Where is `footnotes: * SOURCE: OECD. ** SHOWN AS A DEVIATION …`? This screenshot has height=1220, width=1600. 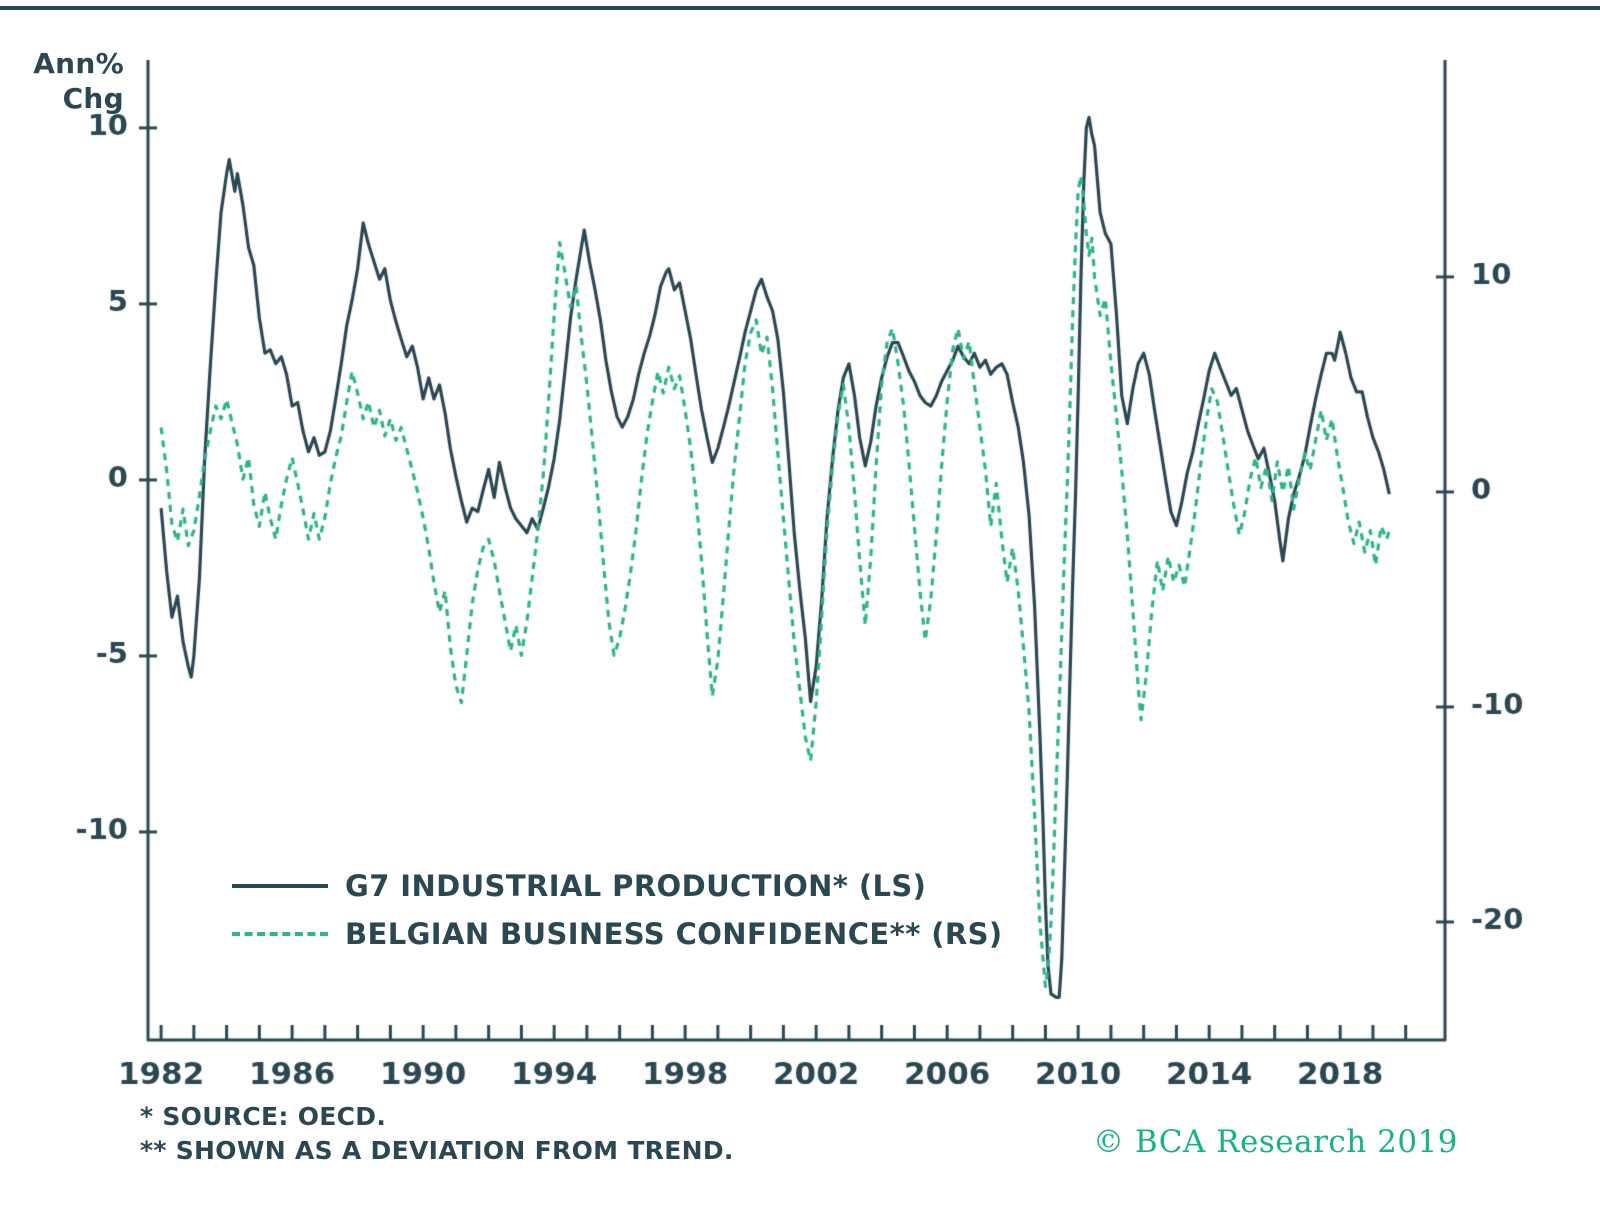 footnotes: * SOURCE: OECD. ** SHOWN AS A DEVIATION … is located at coordinates (437, 1134).